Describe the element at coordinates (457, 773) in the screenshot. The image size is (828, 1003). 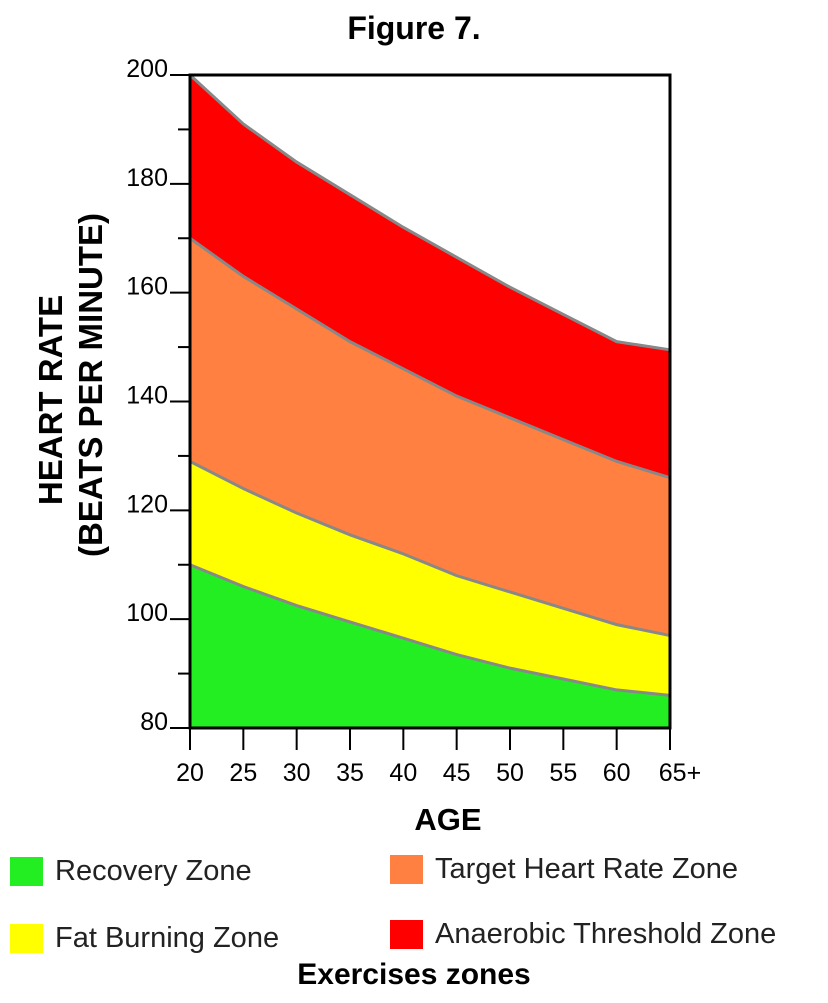
I see `x-tick-label: 45` at that location.